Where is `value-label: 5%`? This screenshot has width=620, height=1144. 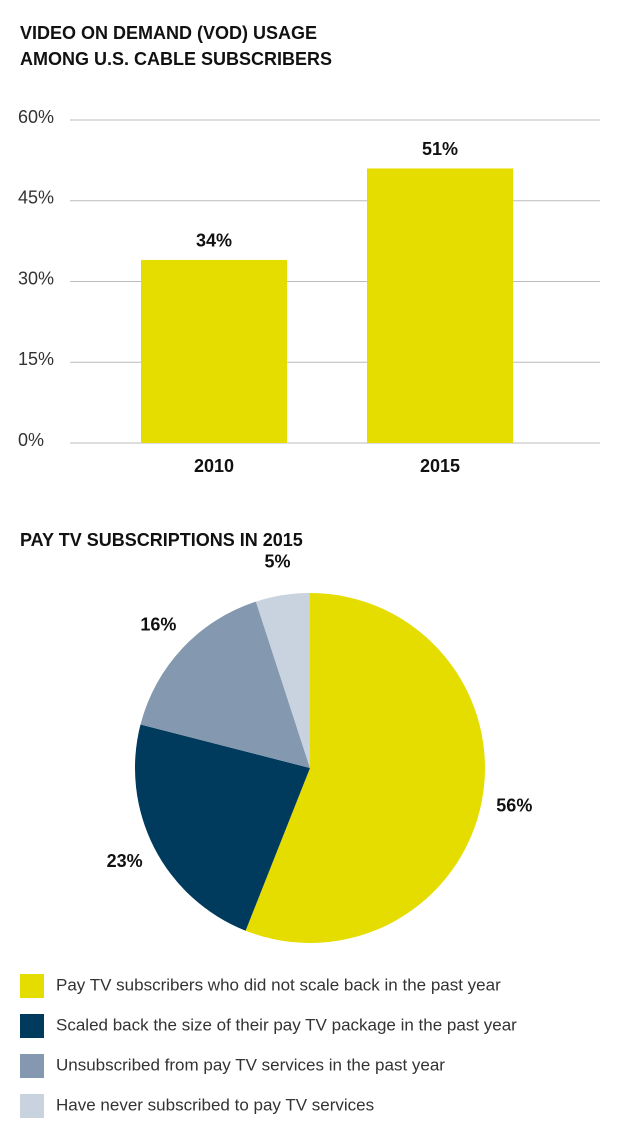 value-label: 5% is located at coordinates (277, 561).